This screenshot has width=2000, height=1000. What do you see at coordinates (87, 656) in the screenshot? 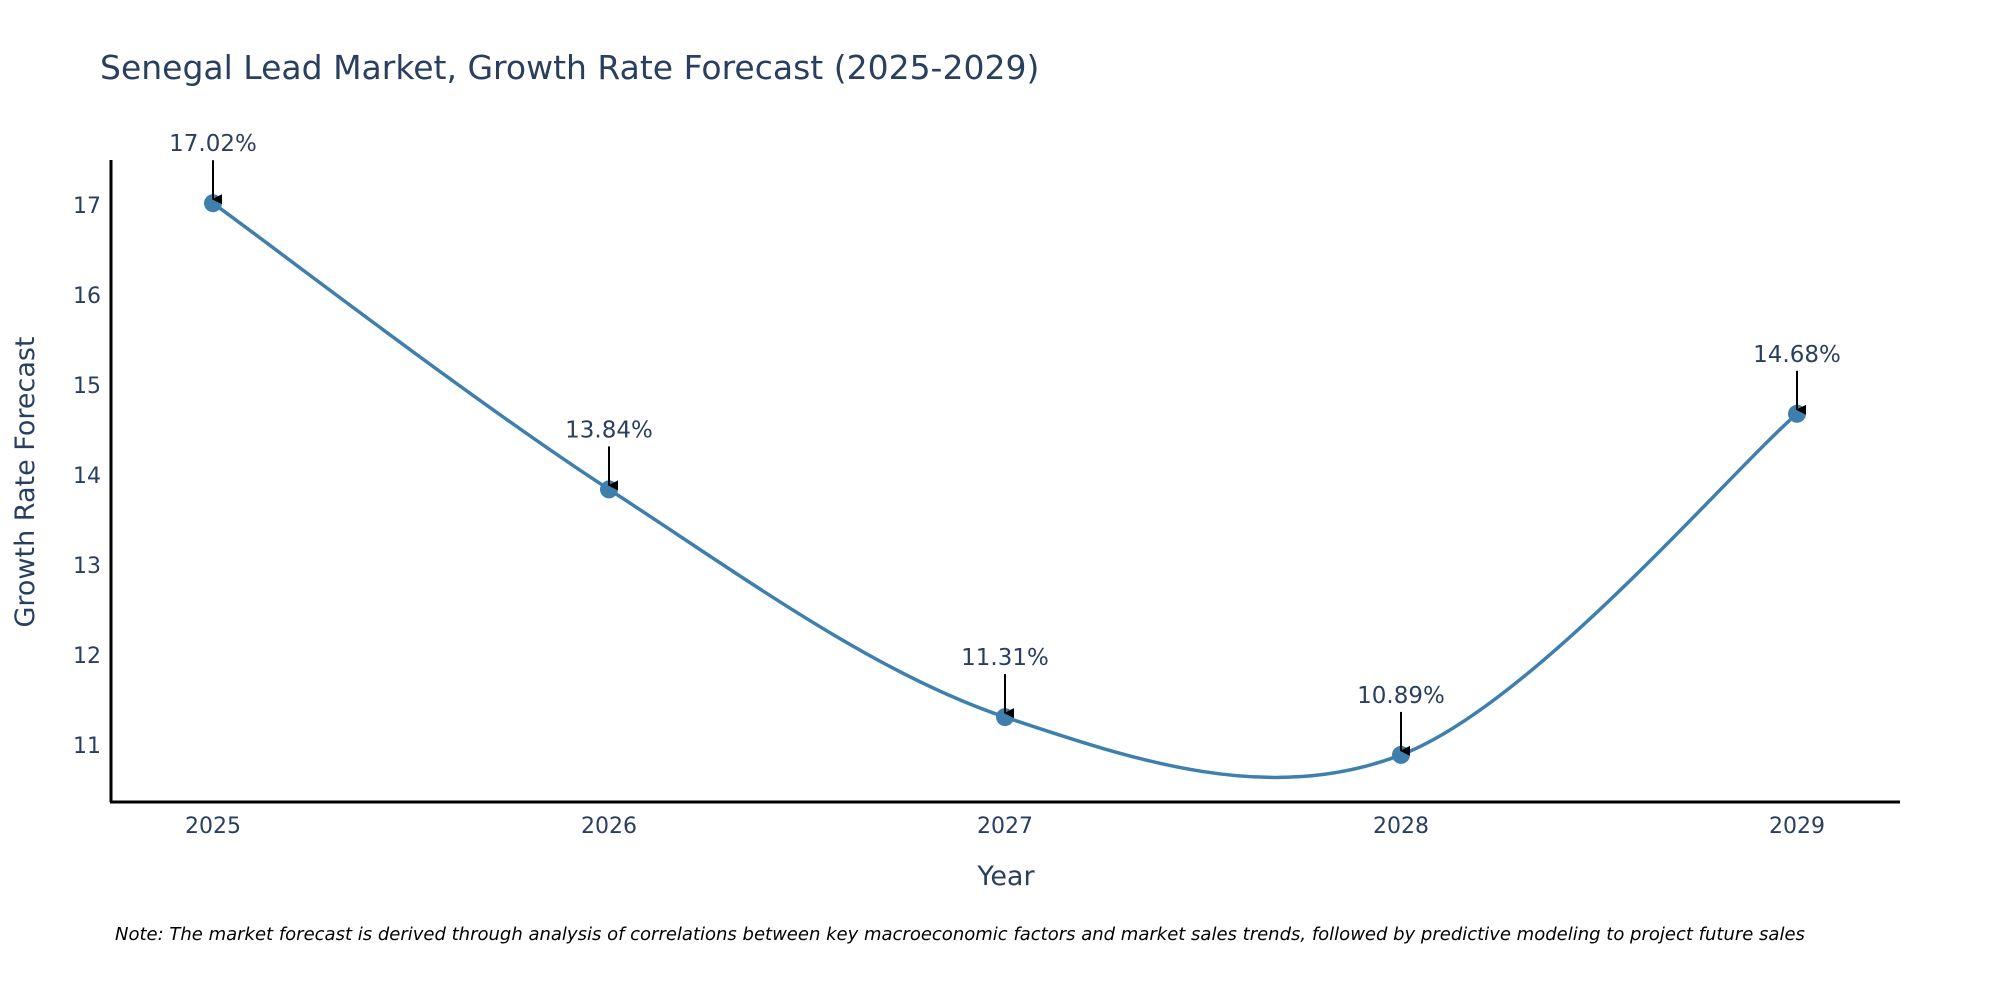
I see `y-tick-label: 12` at bounding box center [87, 656].